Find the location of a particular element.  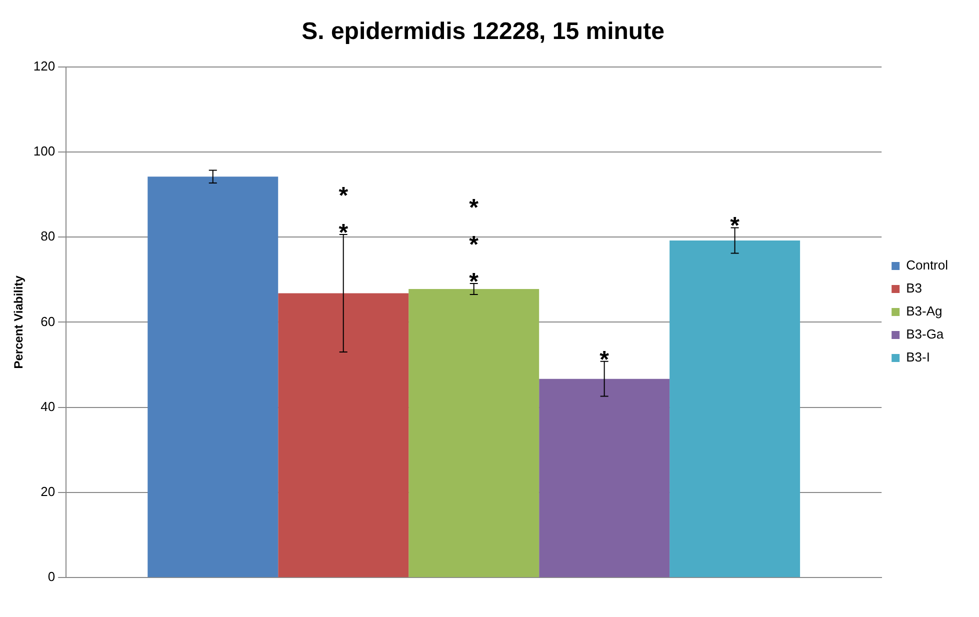

annotation: * ** is located at coordinates (474, 245).